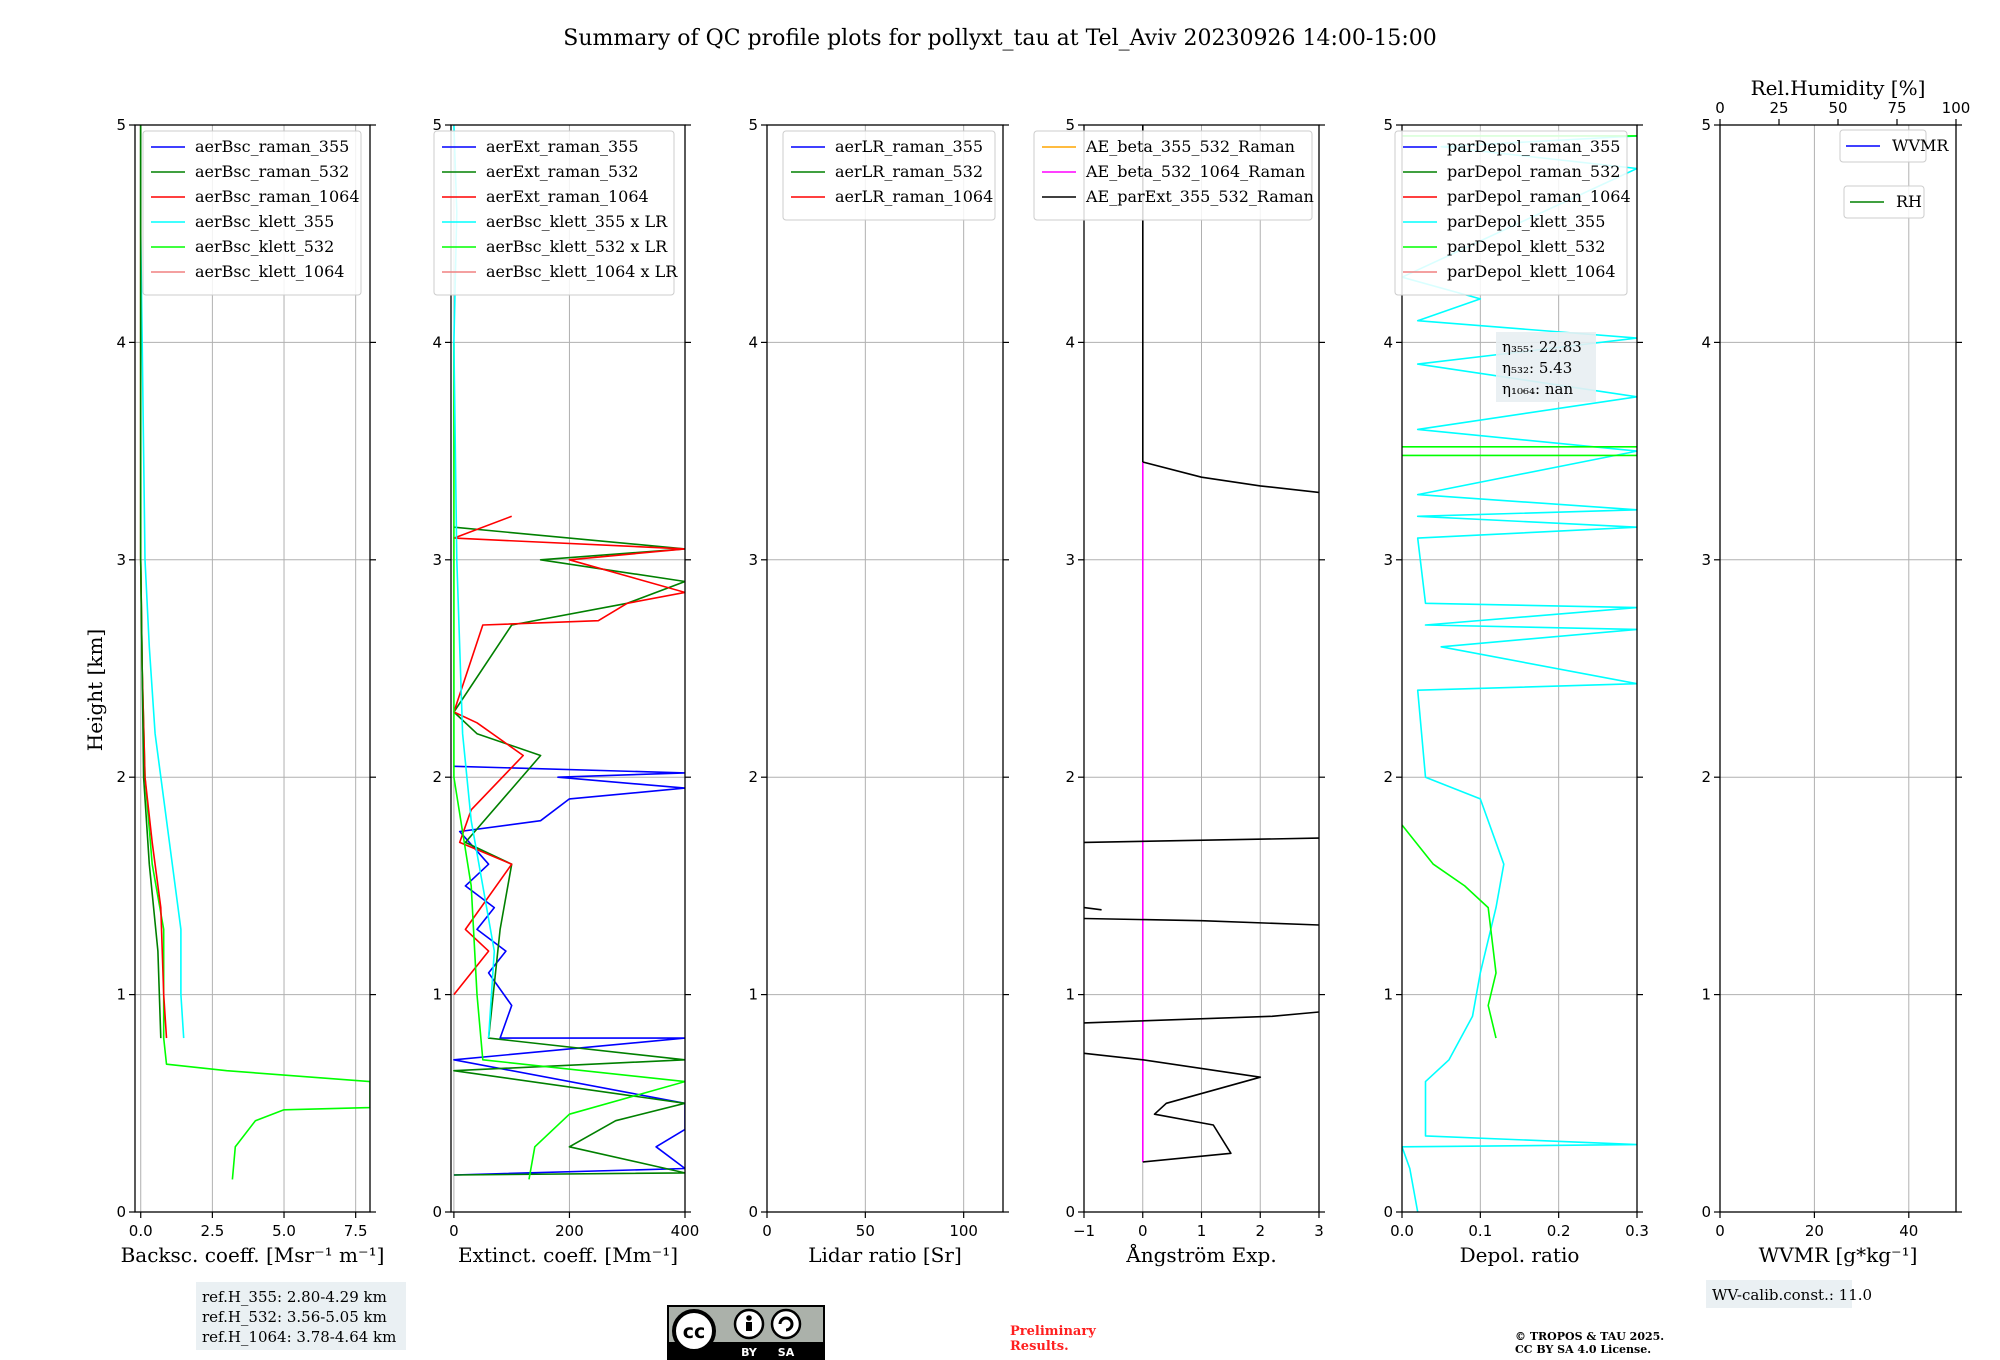  Describe the element at coordinates (753, 560) in the screenshot. I see `y-tick-label: 3` at that location.